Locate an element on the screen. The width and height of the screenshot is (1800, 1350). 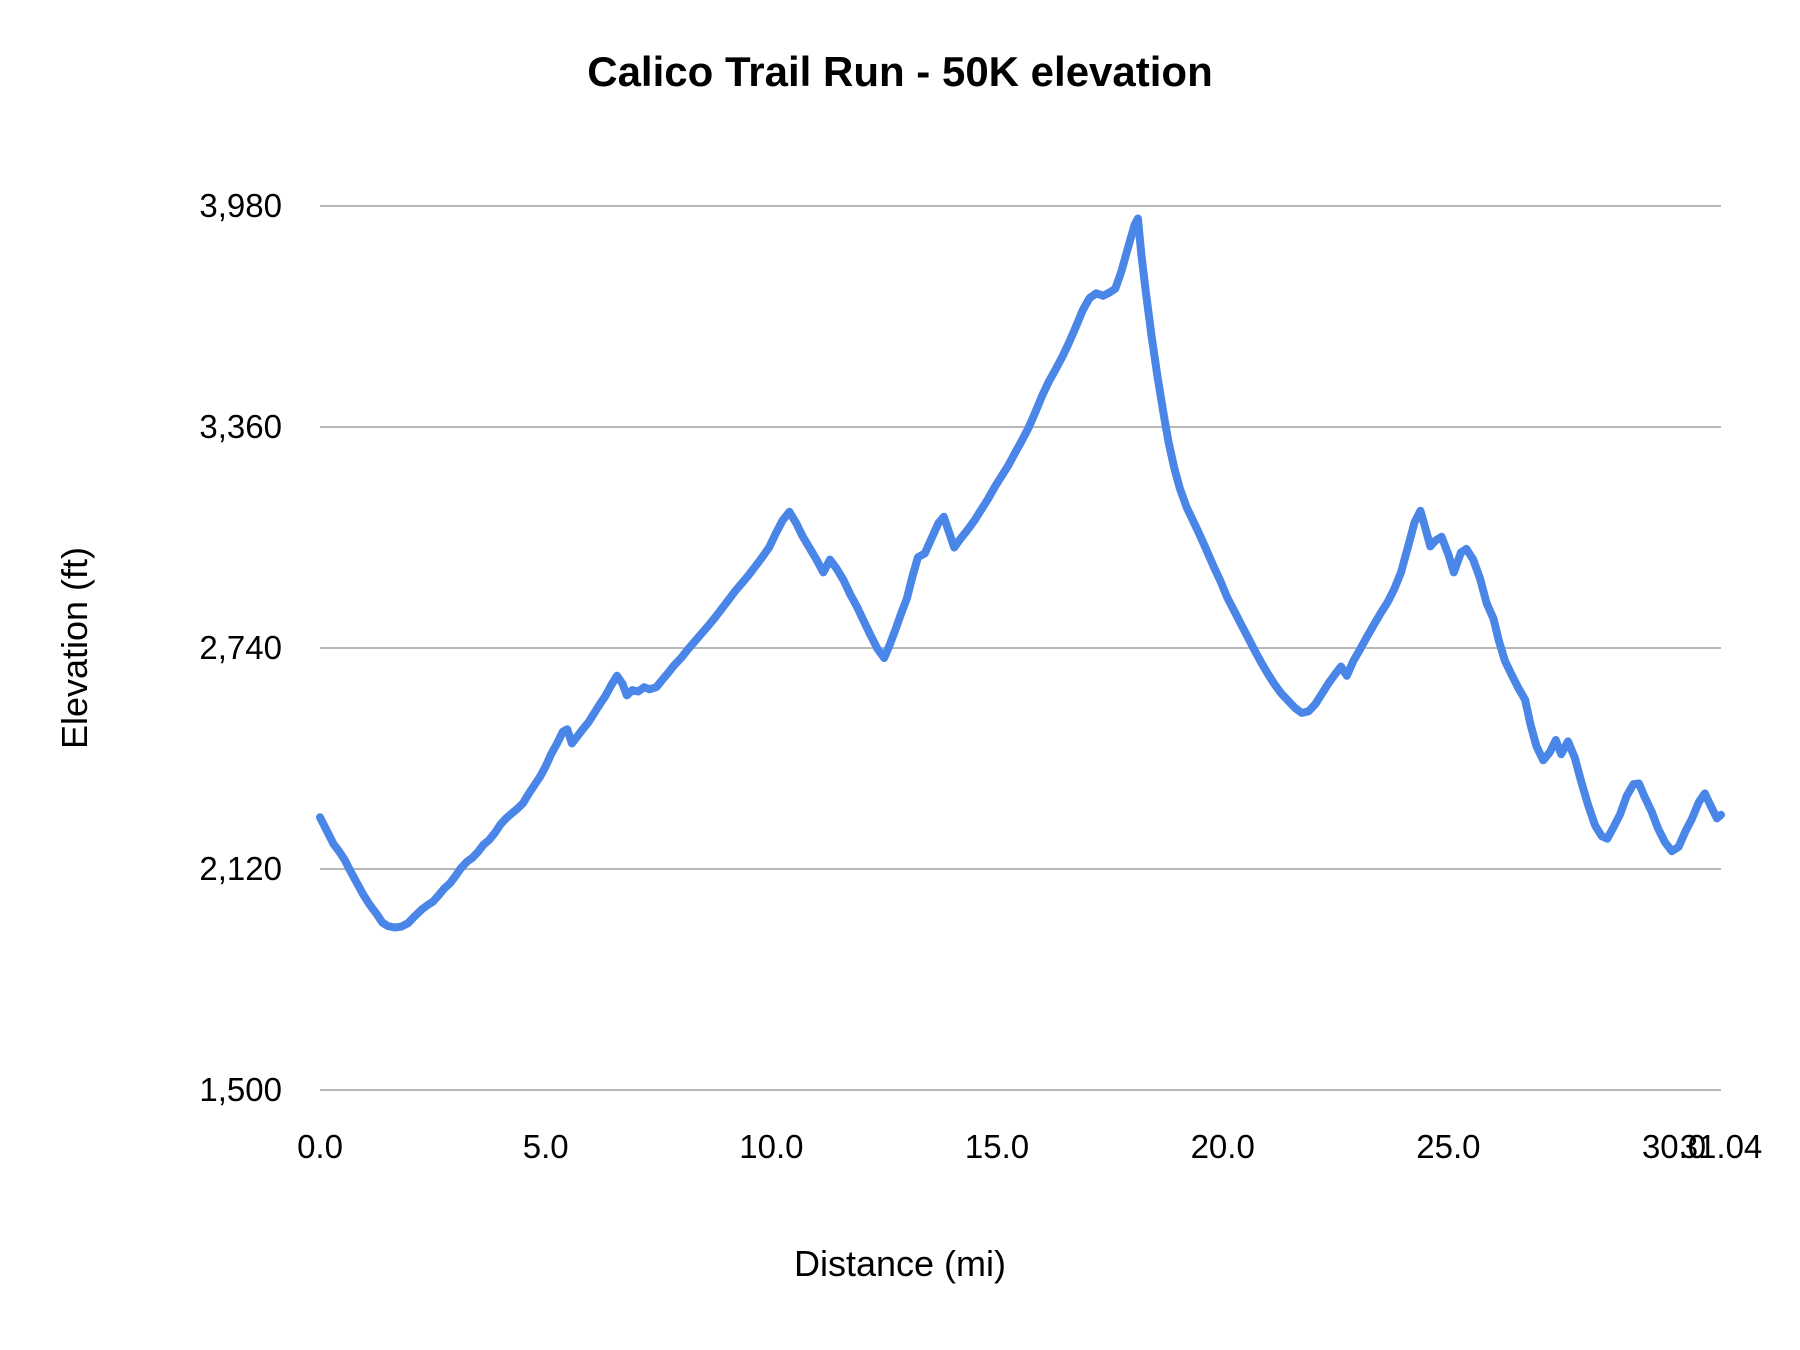
y-tick-label: 1,500 is located at coordinates (240, 1089).